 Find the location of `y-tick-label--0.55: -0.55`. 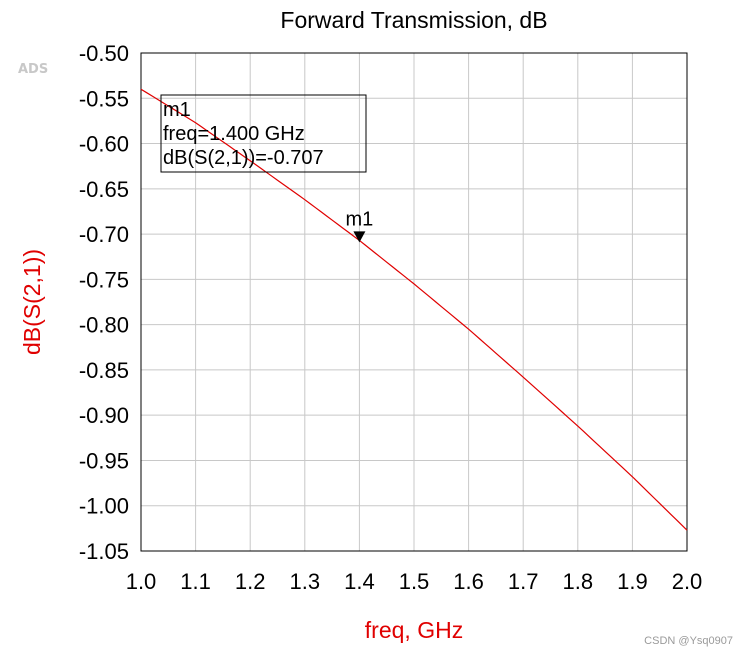

y-tick-label--0.55: -0.55 is located at coordinates (104, 98).